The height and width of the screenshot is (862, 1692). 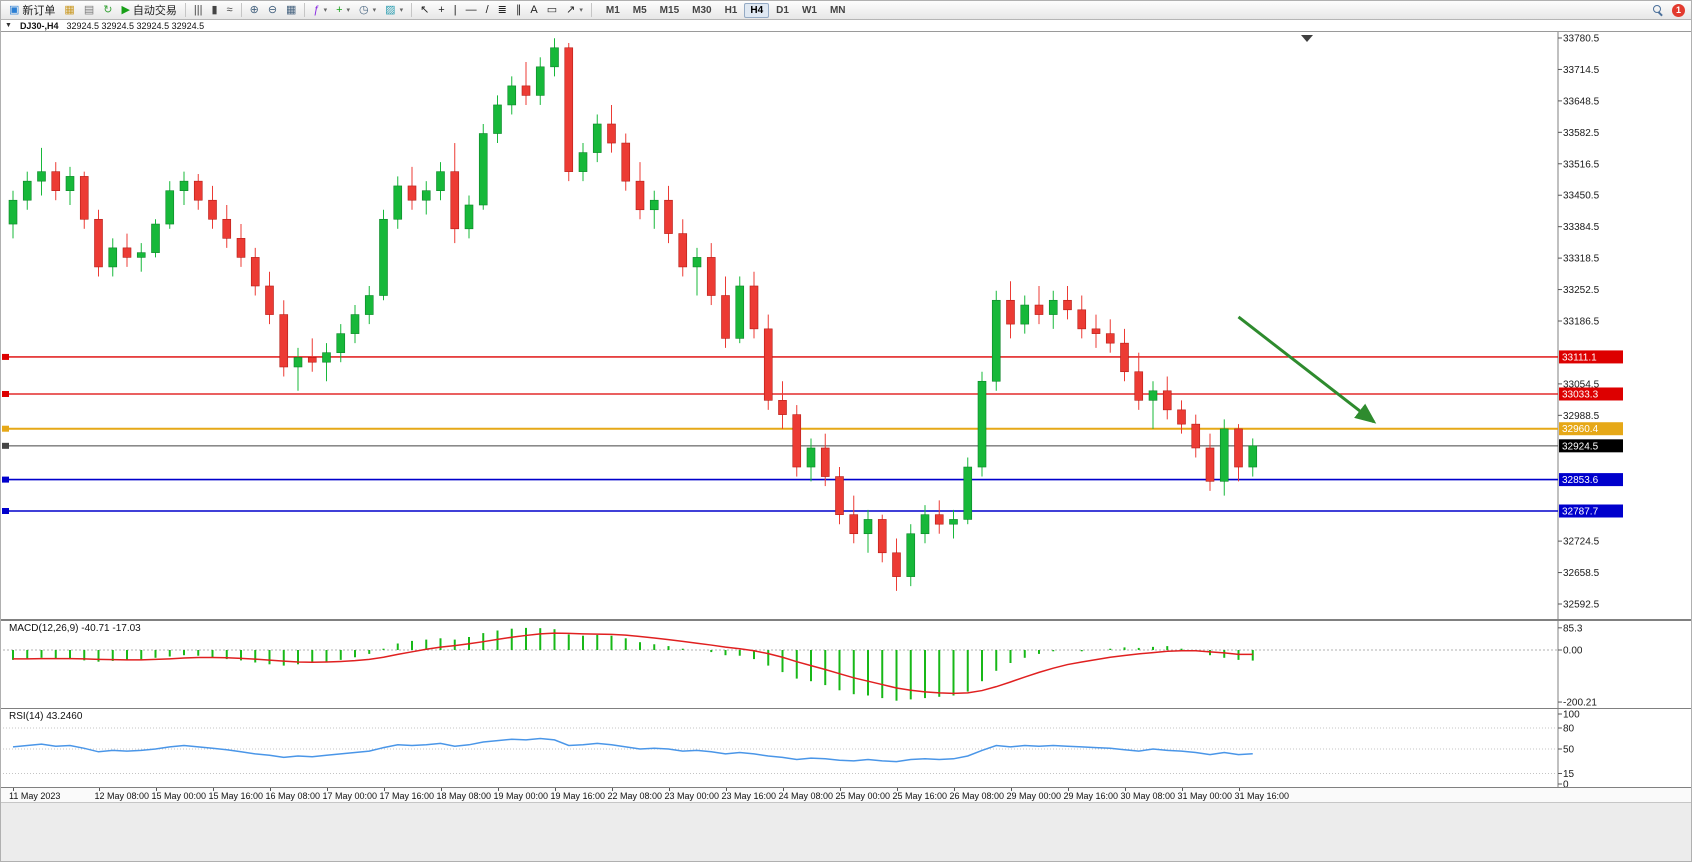 What do you see at coordinates (374, 10) in the screenshot?
I see `chevron-down-icon: ▾` at bounding box center [374, 10].